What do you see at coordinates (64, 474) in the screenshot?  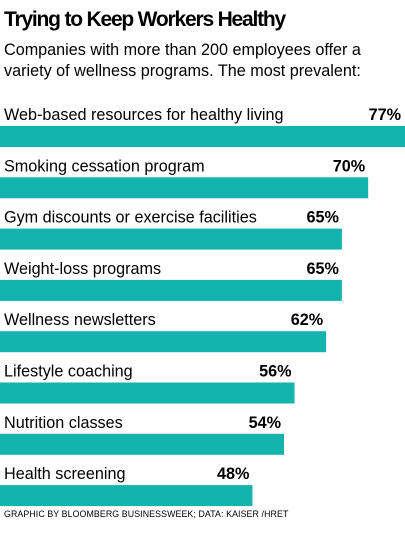 I see `category-label-7: Health screening` at bounding box center [64, 474].